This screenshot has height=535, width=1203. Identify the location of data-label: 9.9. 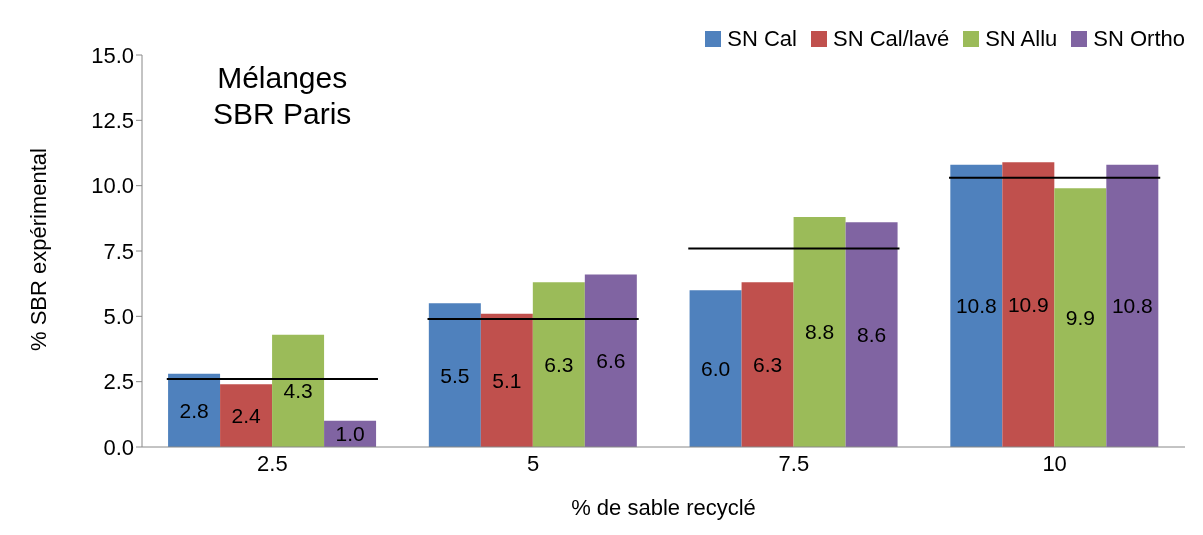
(1080, 318).